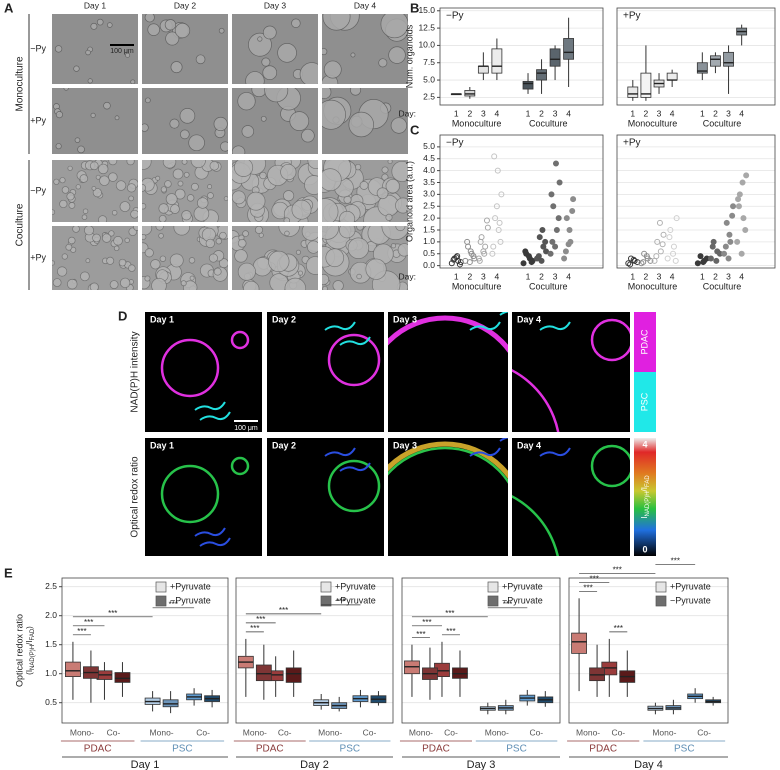 The height and width of the screenshot is (770, 780). Describe the element at coordinates (426, 27) in the screenshot. I see `y-tick-label: 12.5` at that location.